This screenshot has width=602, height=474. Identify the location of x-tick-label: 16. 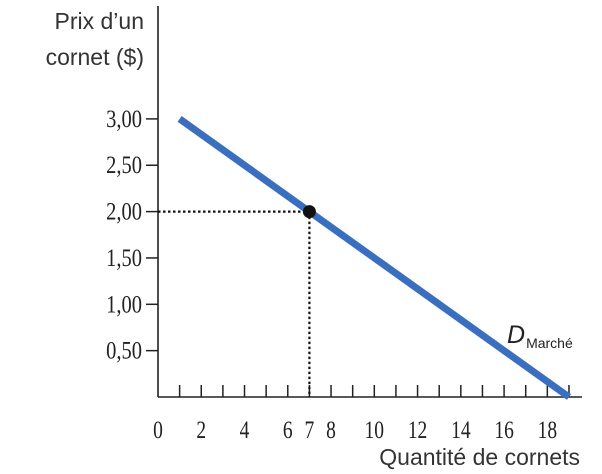
(503, 430).